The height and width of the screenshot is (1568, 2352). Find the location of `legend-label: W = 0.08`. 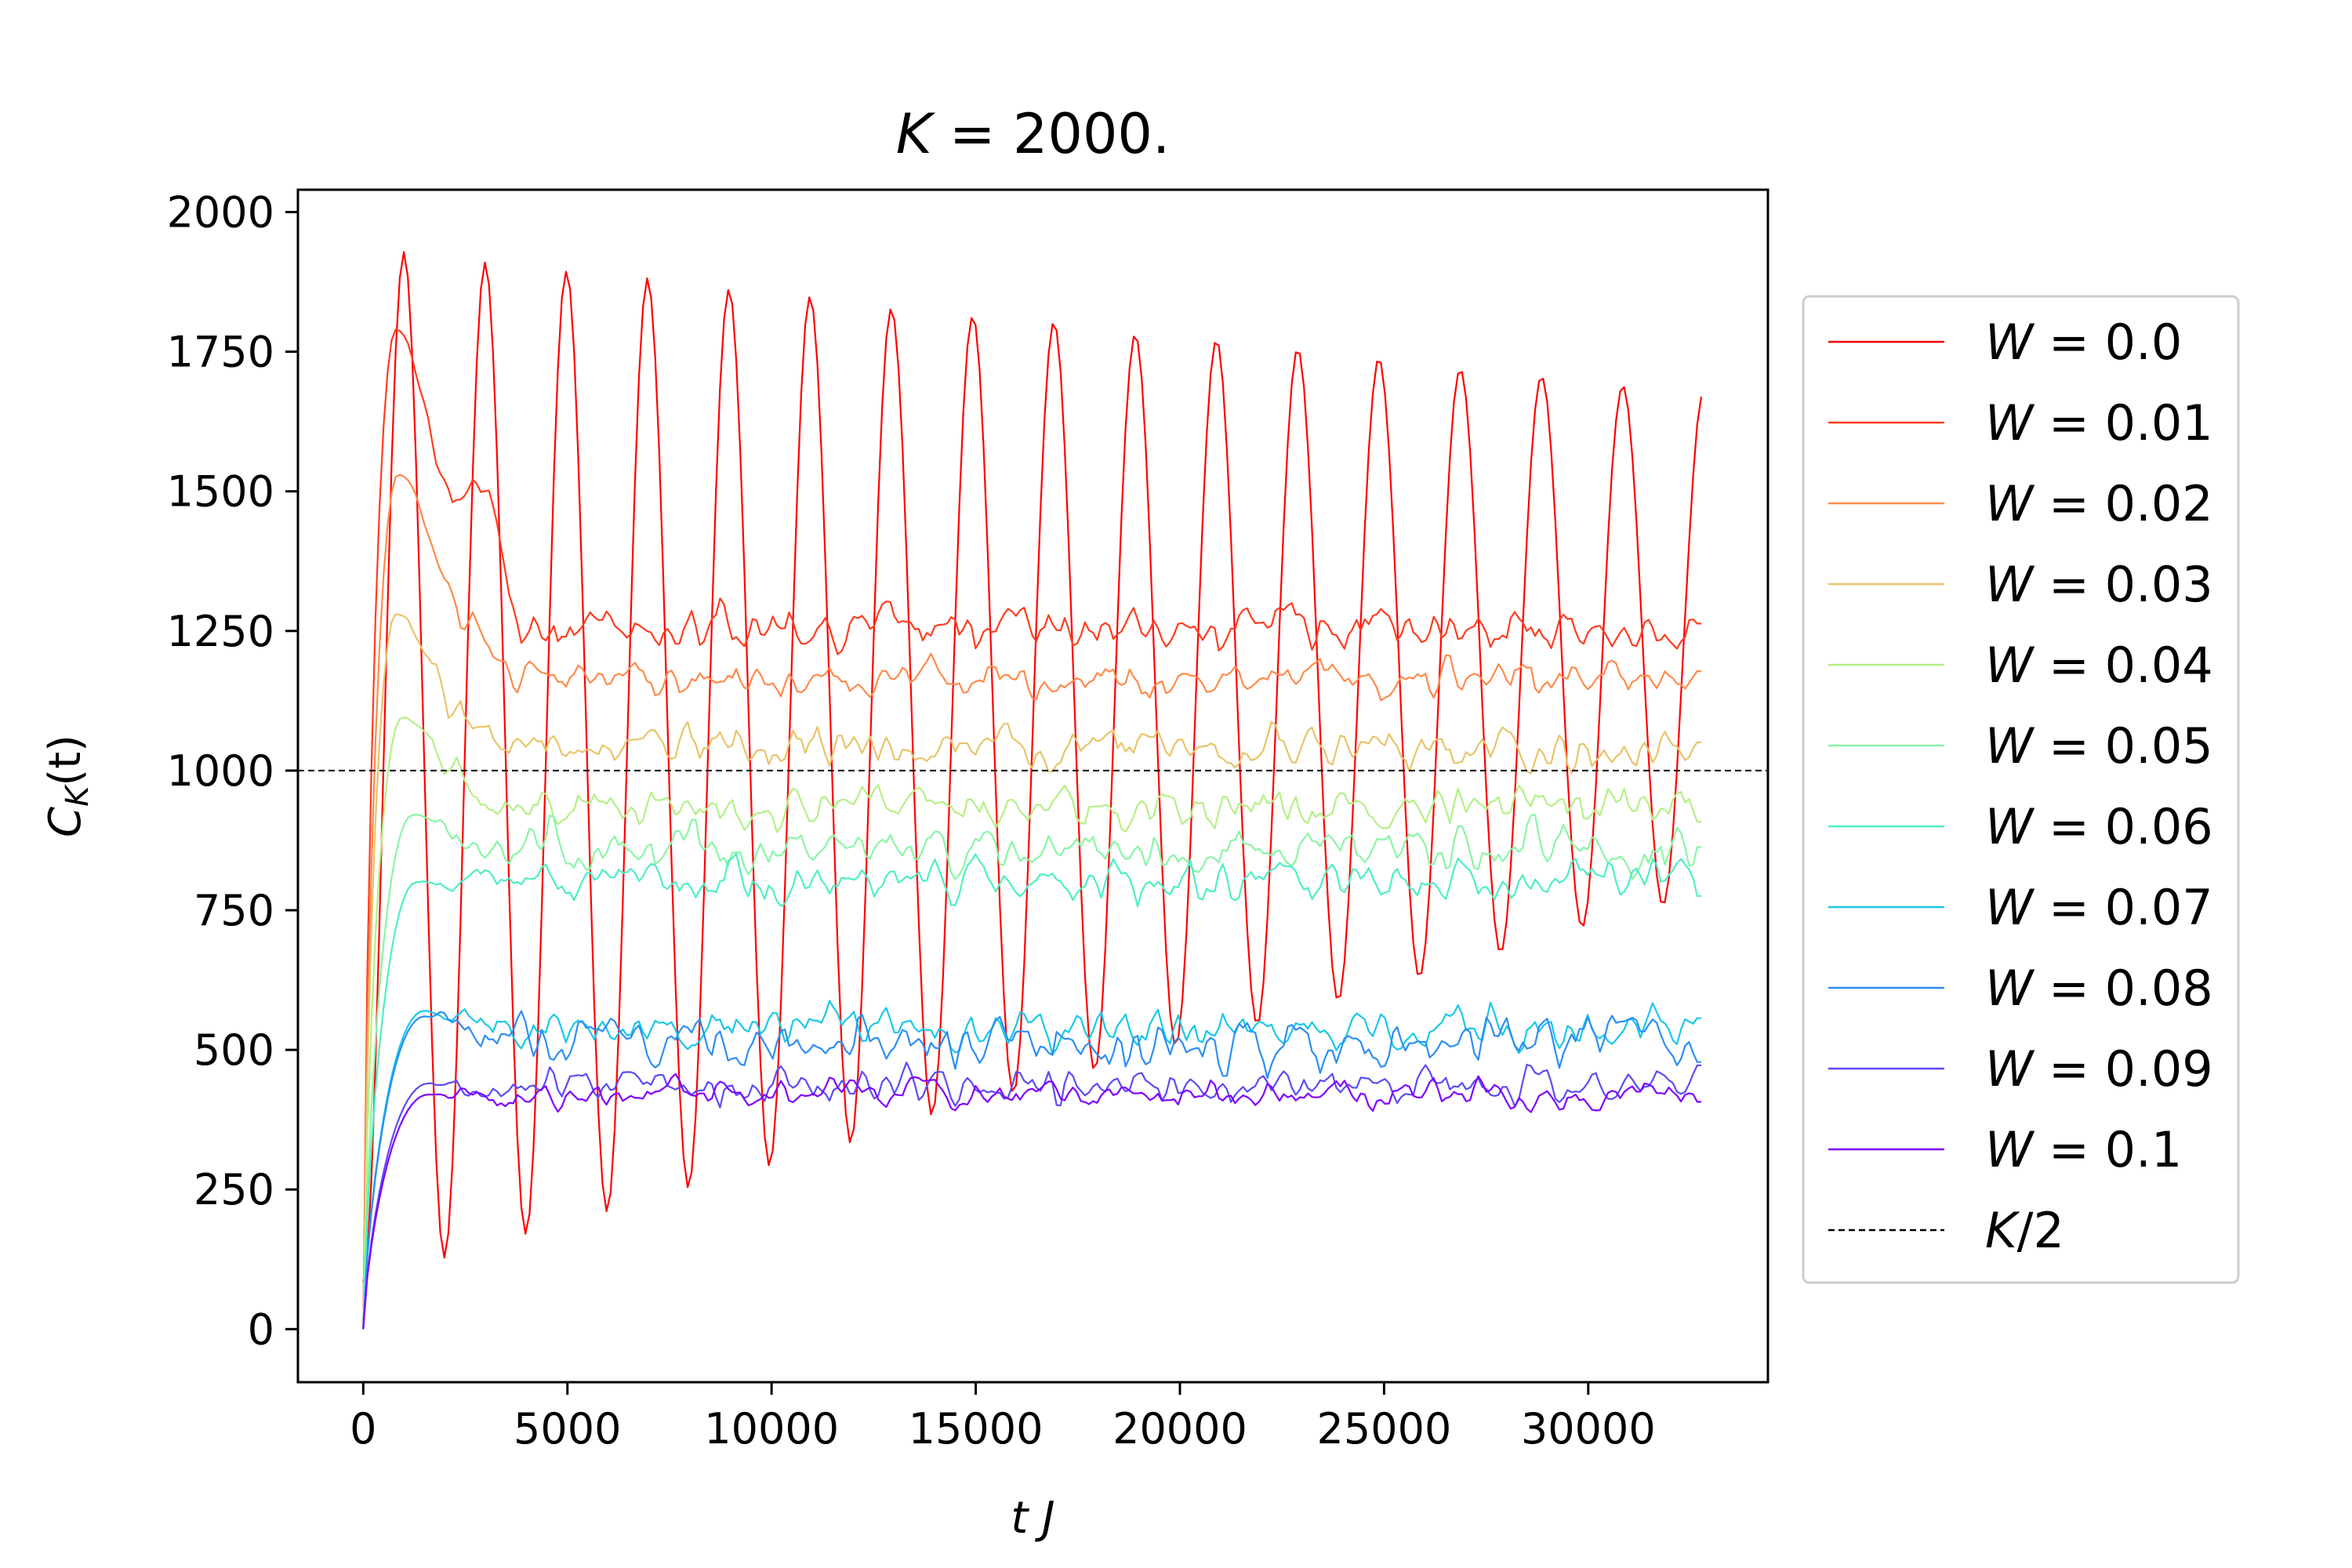

legend-label: W = 0.08 is located at coordinates (2099, 988).